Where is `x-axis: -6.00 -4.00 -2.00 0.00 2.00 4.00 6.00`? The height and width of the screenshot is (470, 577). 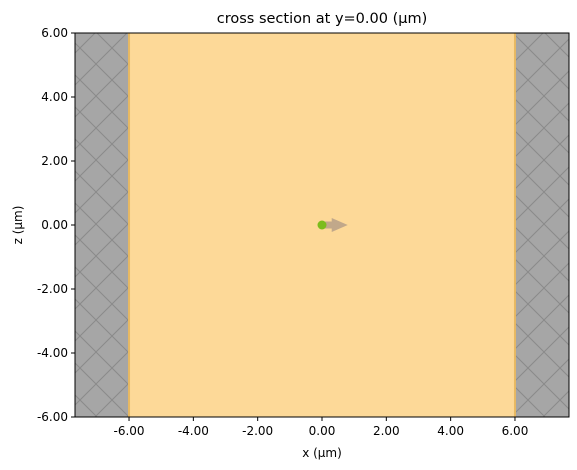 x-axis: -6.00 -4.00 -2.00 0.00 2.00 4.00 6.00 is located at coordinates (321, 427).